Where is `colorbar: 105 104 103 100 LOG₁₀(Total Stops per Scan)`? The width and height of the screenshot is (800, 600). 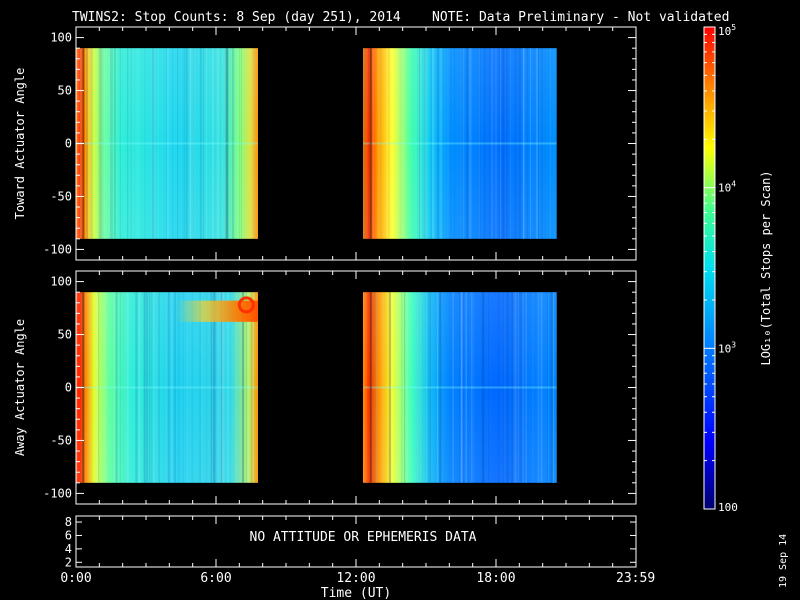 colorbar: 105 104 103 100 LOG₁₀(Total Stops per Scan) is located at coordinates (738, 268).